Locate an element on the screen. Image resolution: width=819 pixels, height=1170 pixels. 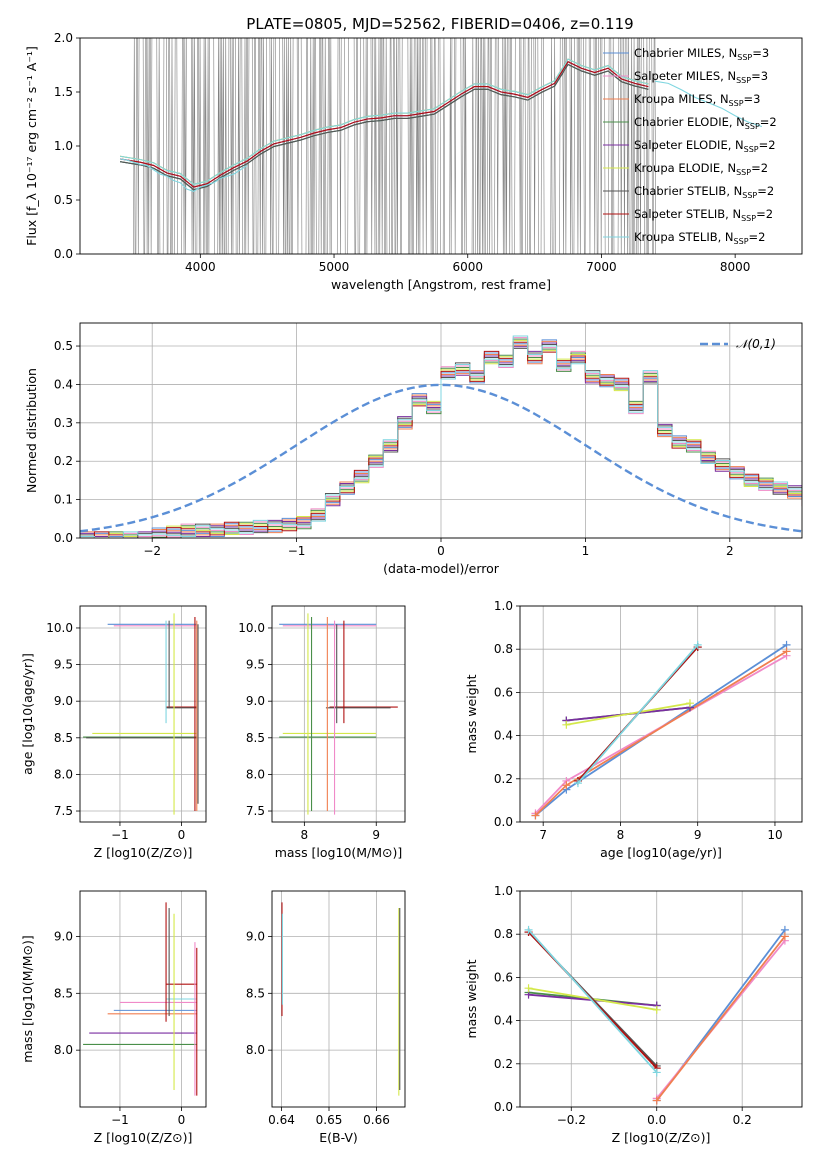
weight_vs_Z-marks is located at coordinates (656, 1015).